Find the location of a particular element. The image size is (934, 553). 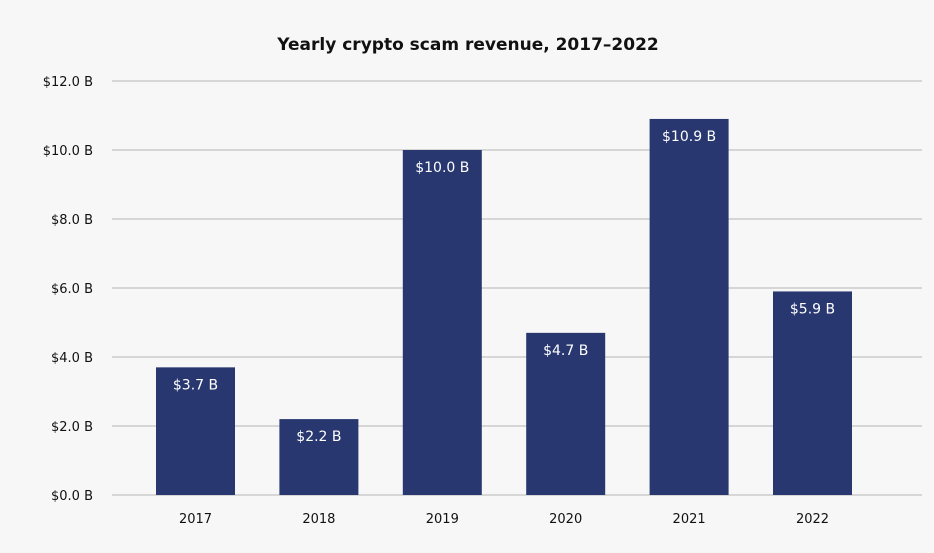

data-label: $5.9 B is located at coordinates (812, 309).